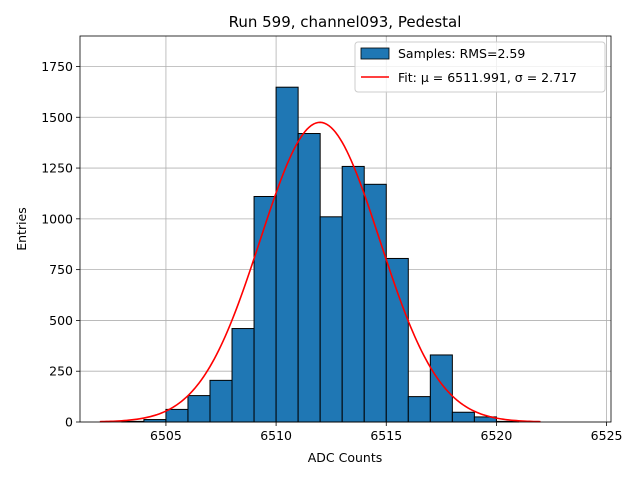 The width and height of the screenshot is (640, 480). What do you see at coordinates (276, 435) in the screenshot?
I see `x-tick-label: 6510` at bounding box center [276, 435].